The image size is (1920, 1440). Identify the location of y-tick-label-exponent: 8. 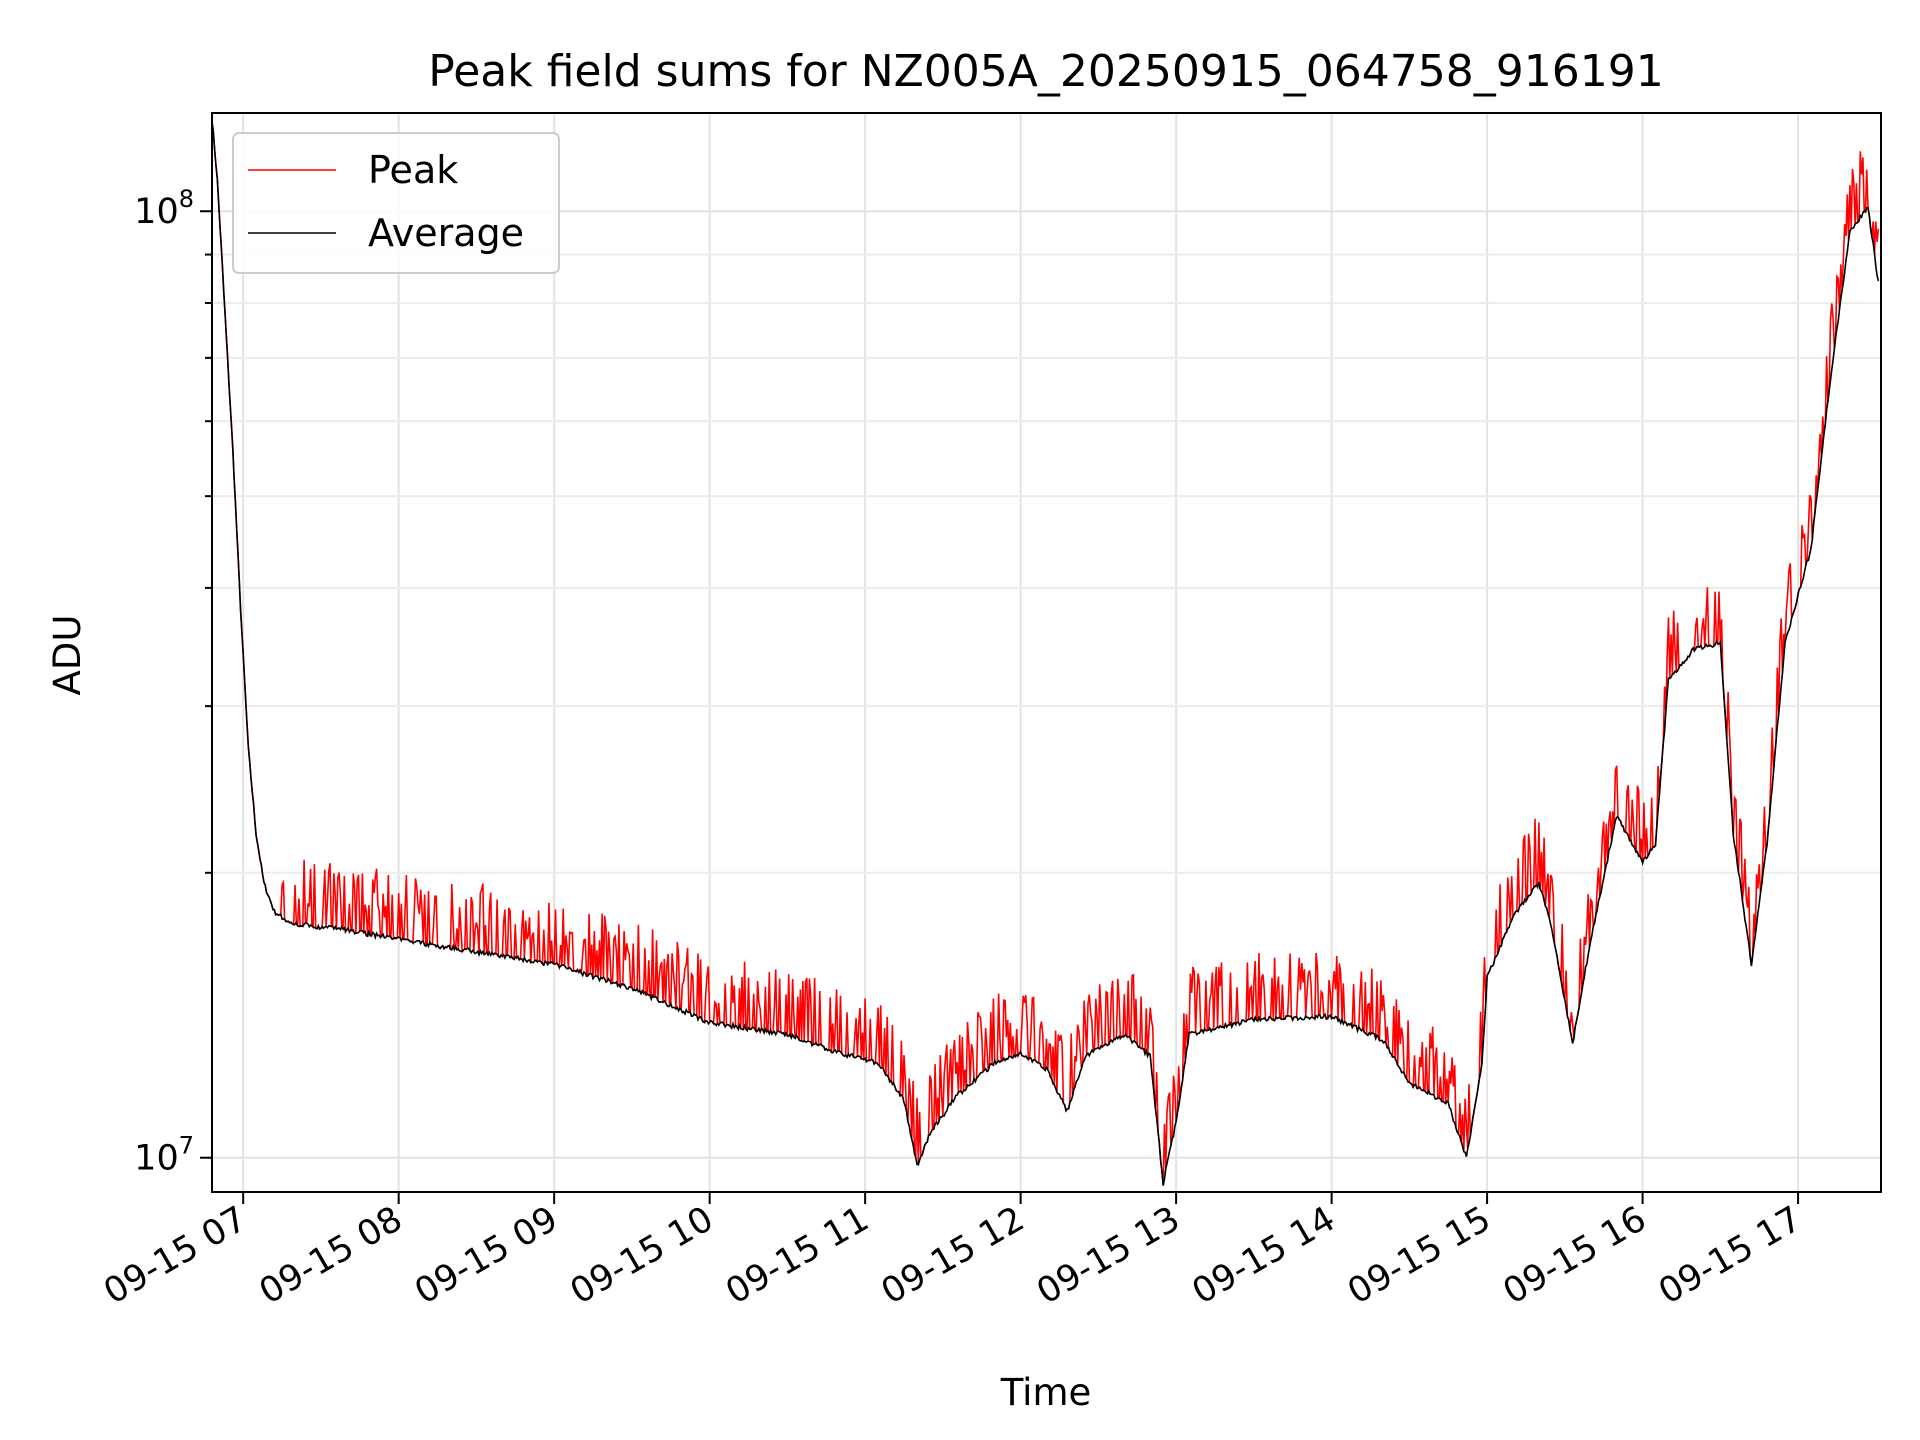
(186, 199).